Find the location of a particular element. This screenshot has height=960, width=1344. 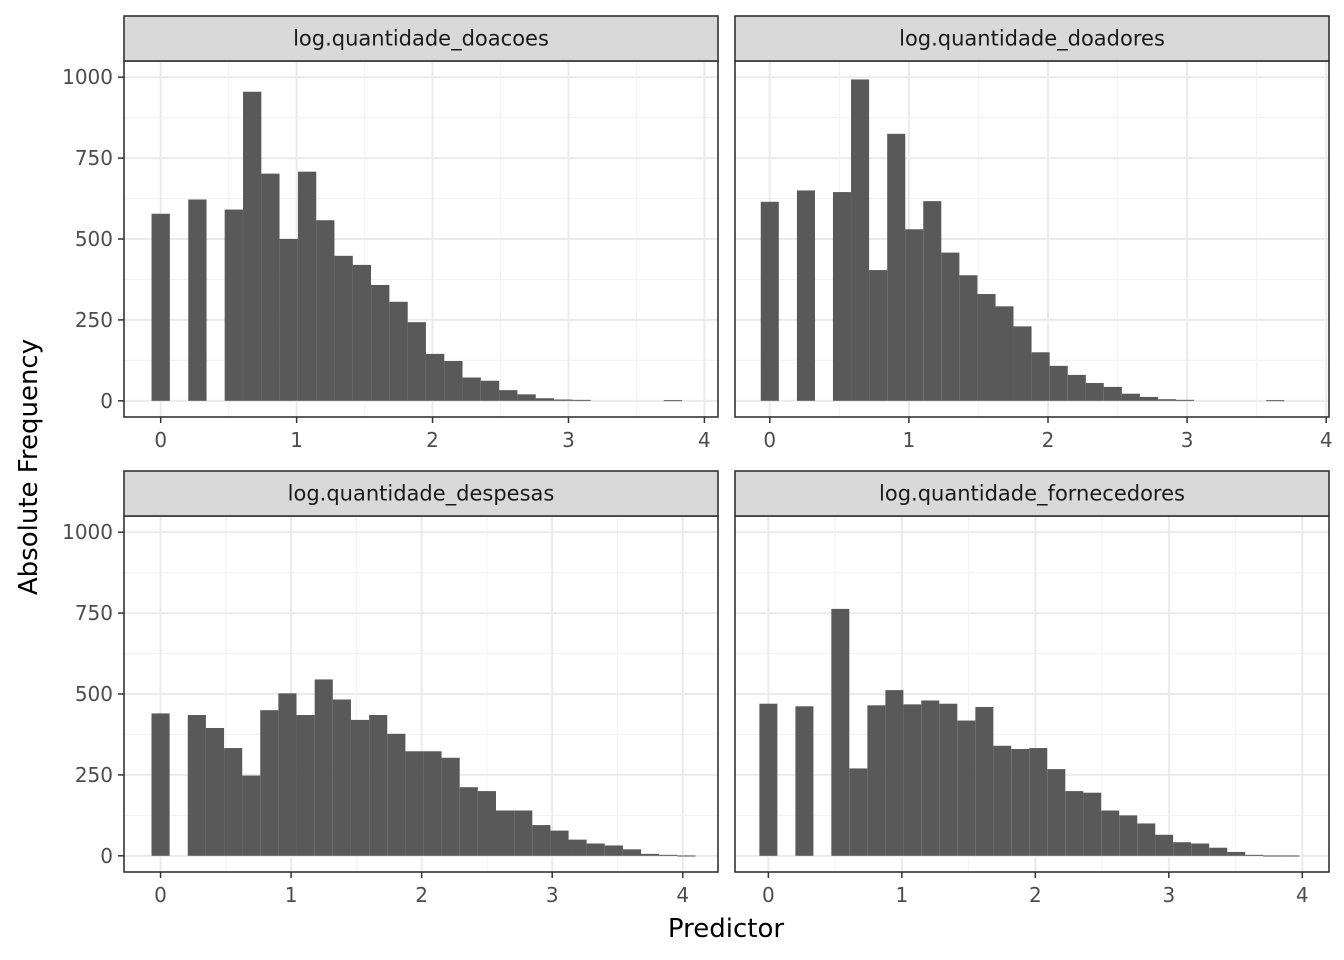

x-tick-label: 4 is located at coordinates (704, 440).